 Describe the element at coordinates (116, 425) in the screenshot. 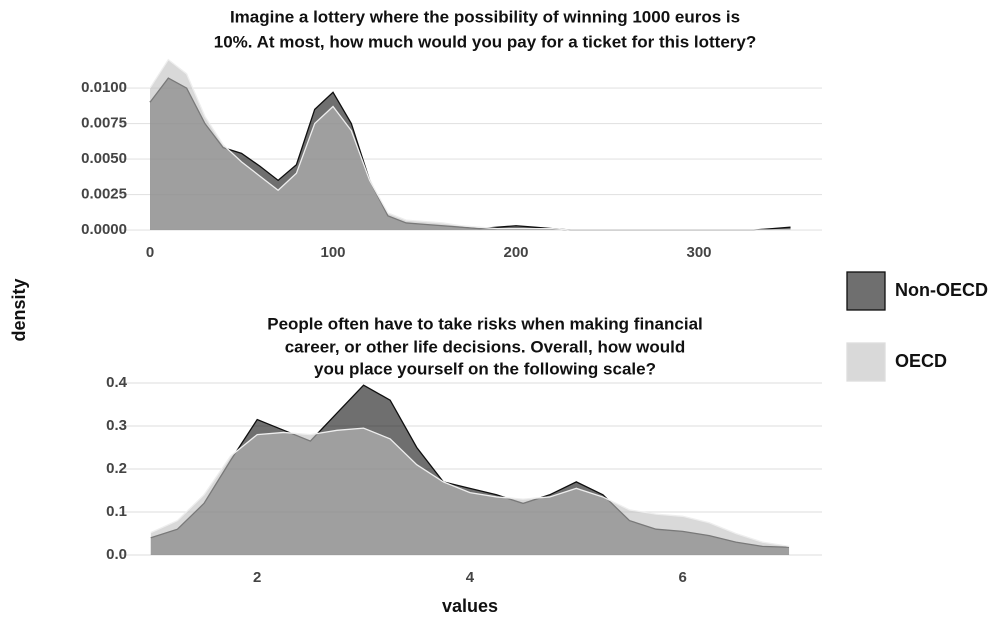

I see `y-tick-label: 0.3` at that location.